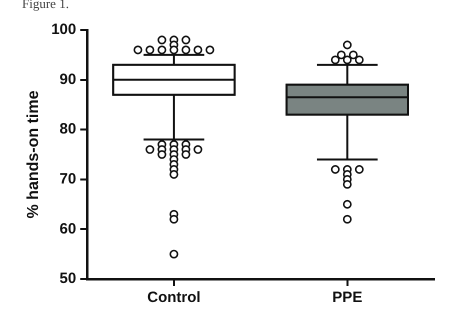 This screenshot has width=474, height=314. What do you see at coordinates (63, 29) in the screenshot?
I see `y-tick-label: 100` at bounding box center [63, 29].